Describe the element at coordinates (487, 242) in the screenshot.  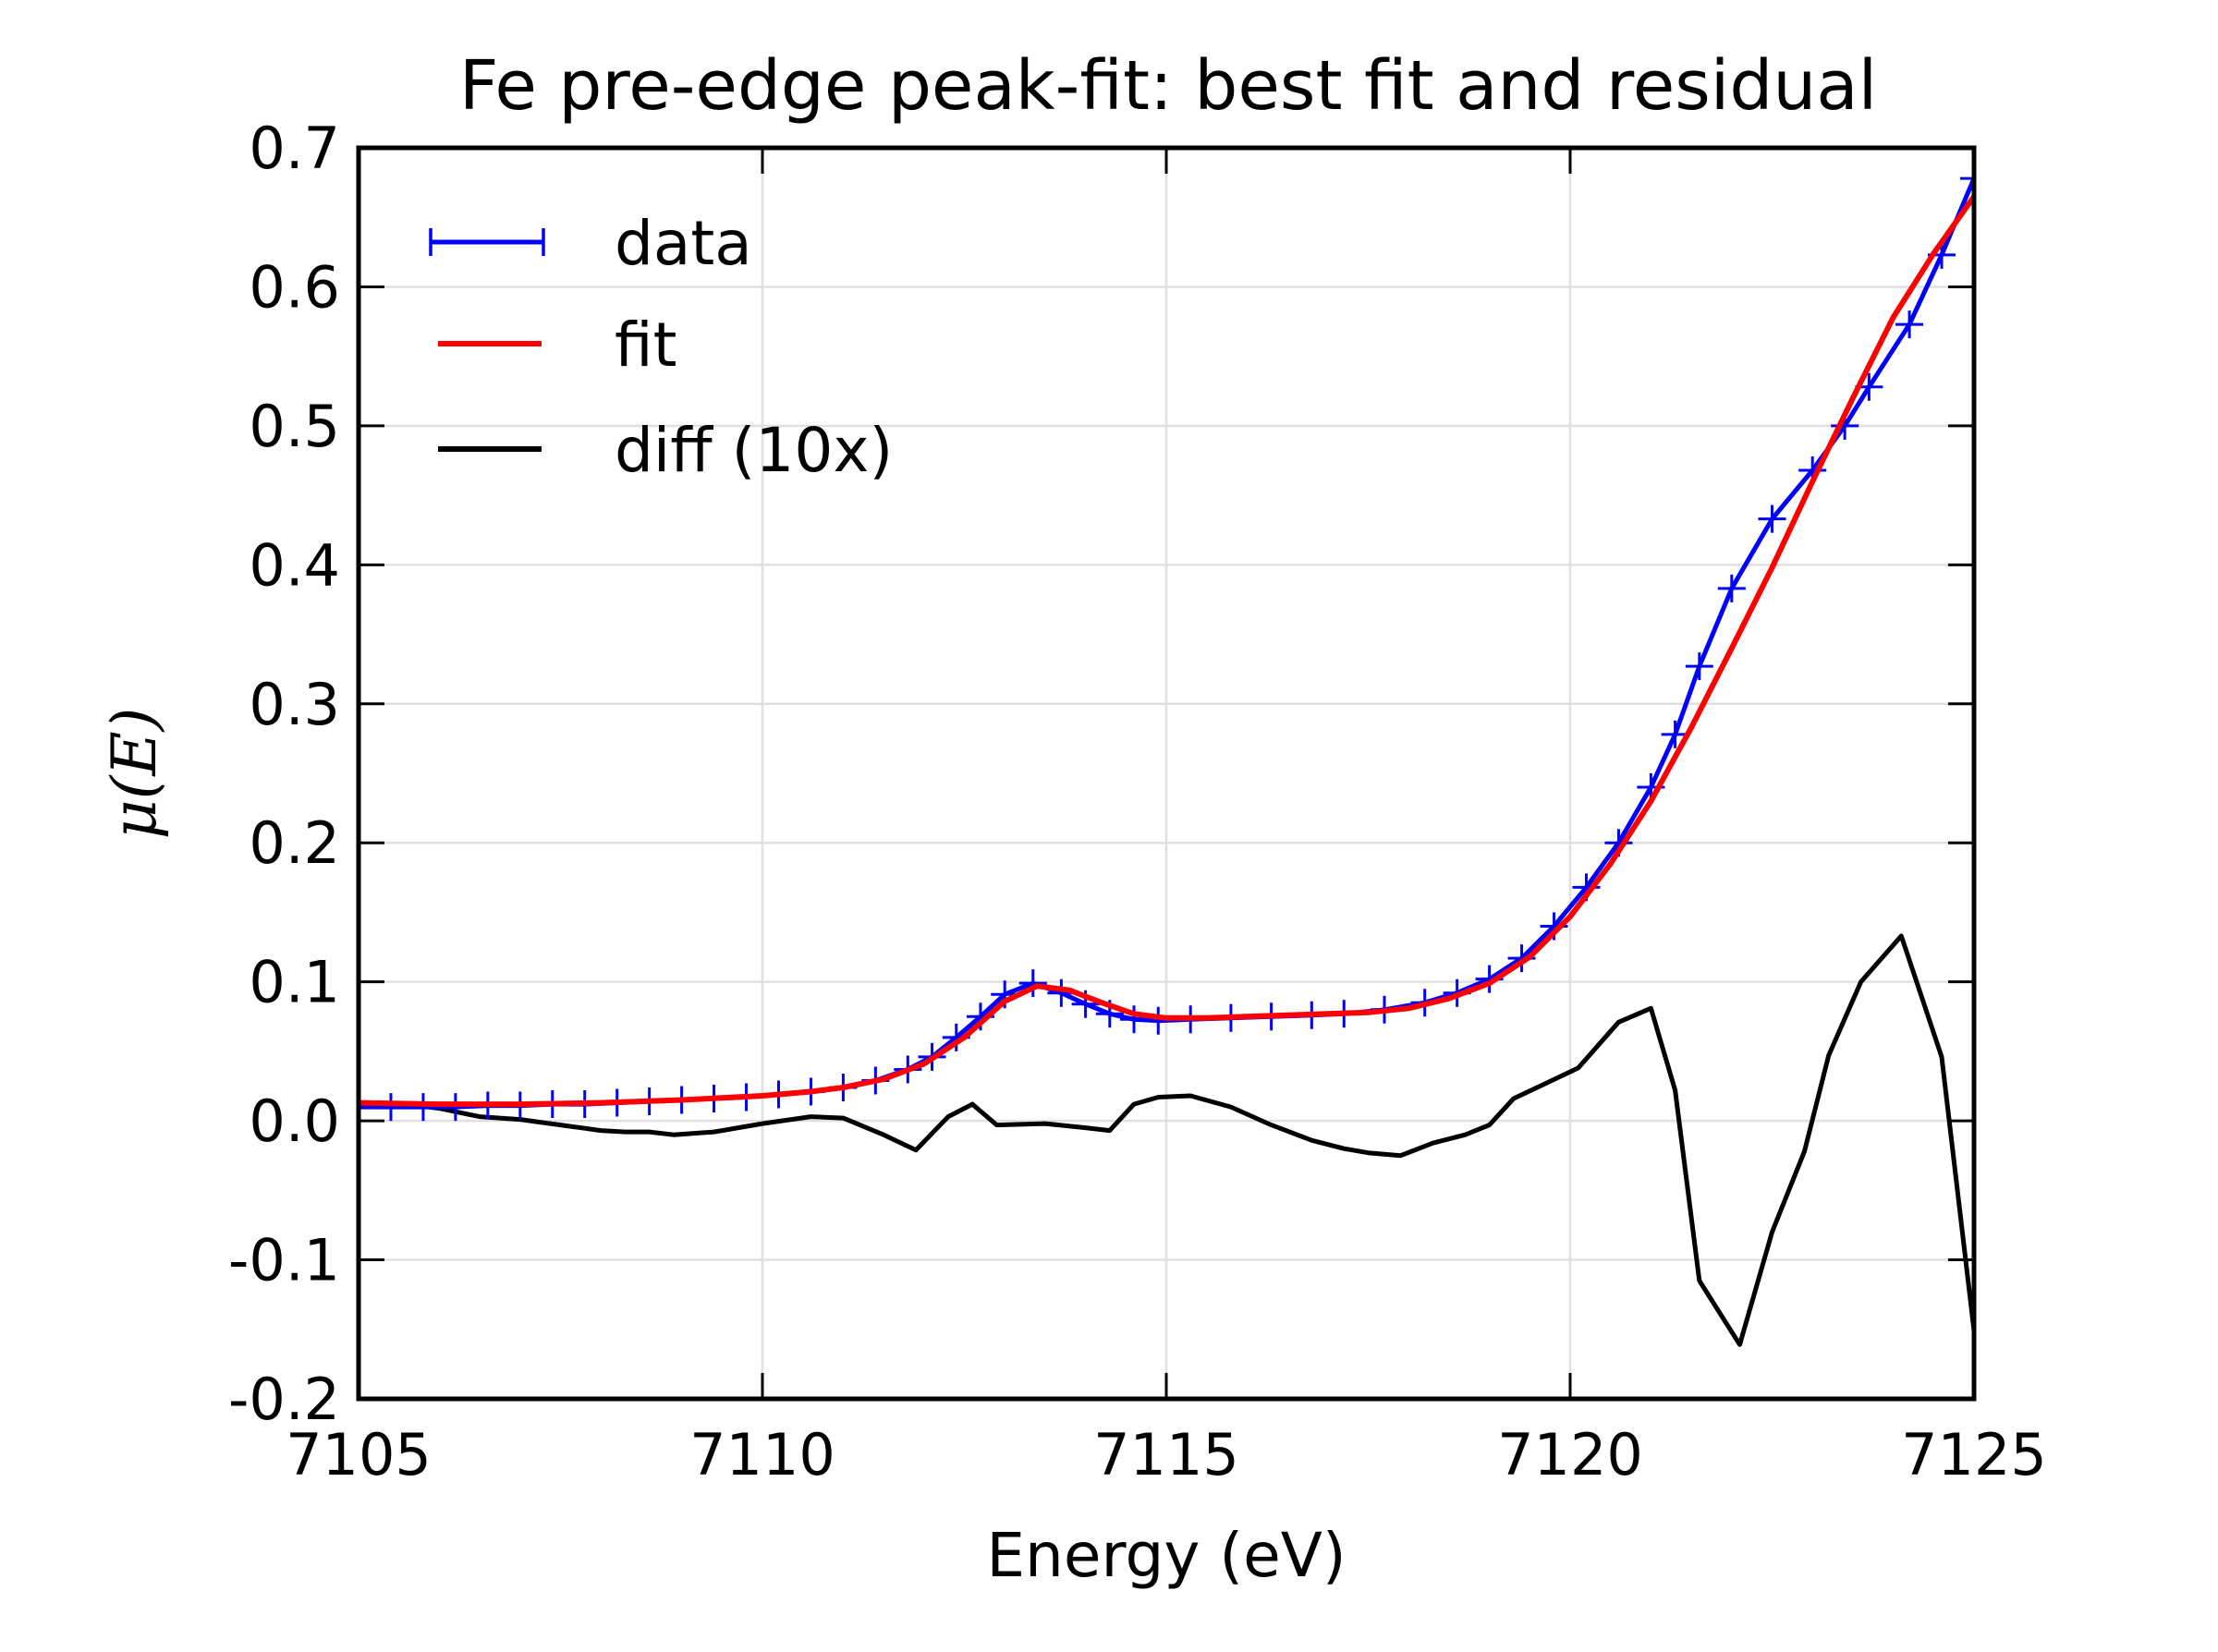
I see `legend-marker-data` at that location.